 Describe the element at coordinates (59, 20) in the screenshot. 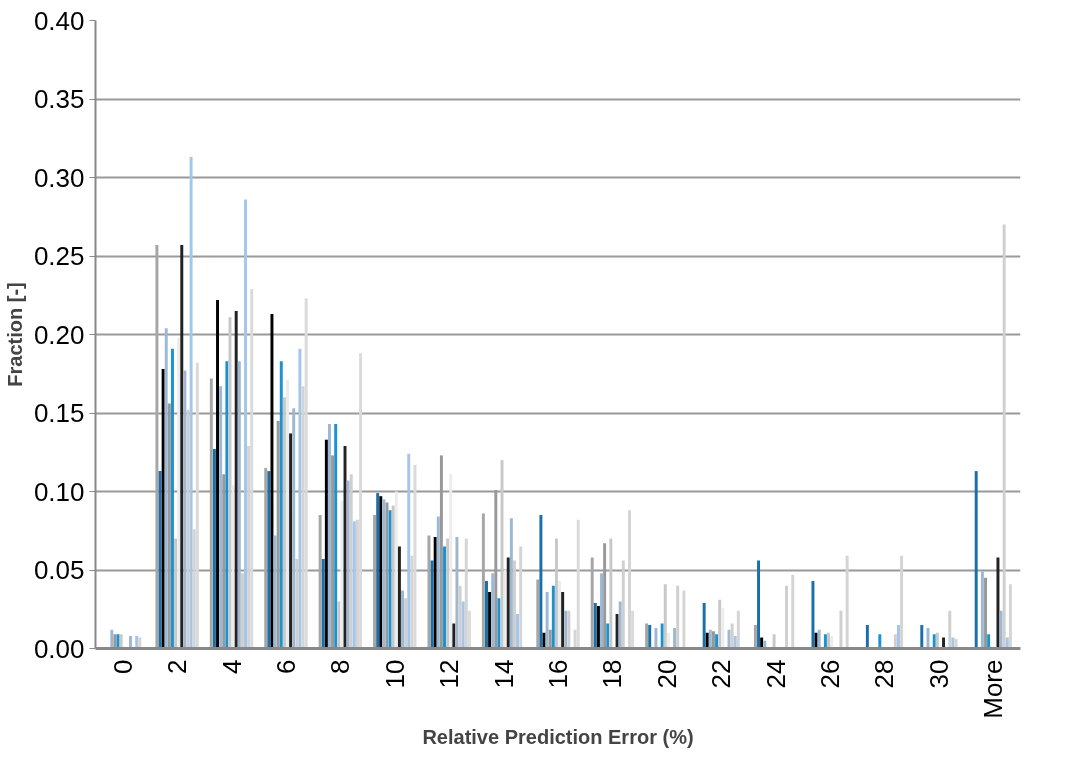

I see `y-tick-label: 0.40` at that location.